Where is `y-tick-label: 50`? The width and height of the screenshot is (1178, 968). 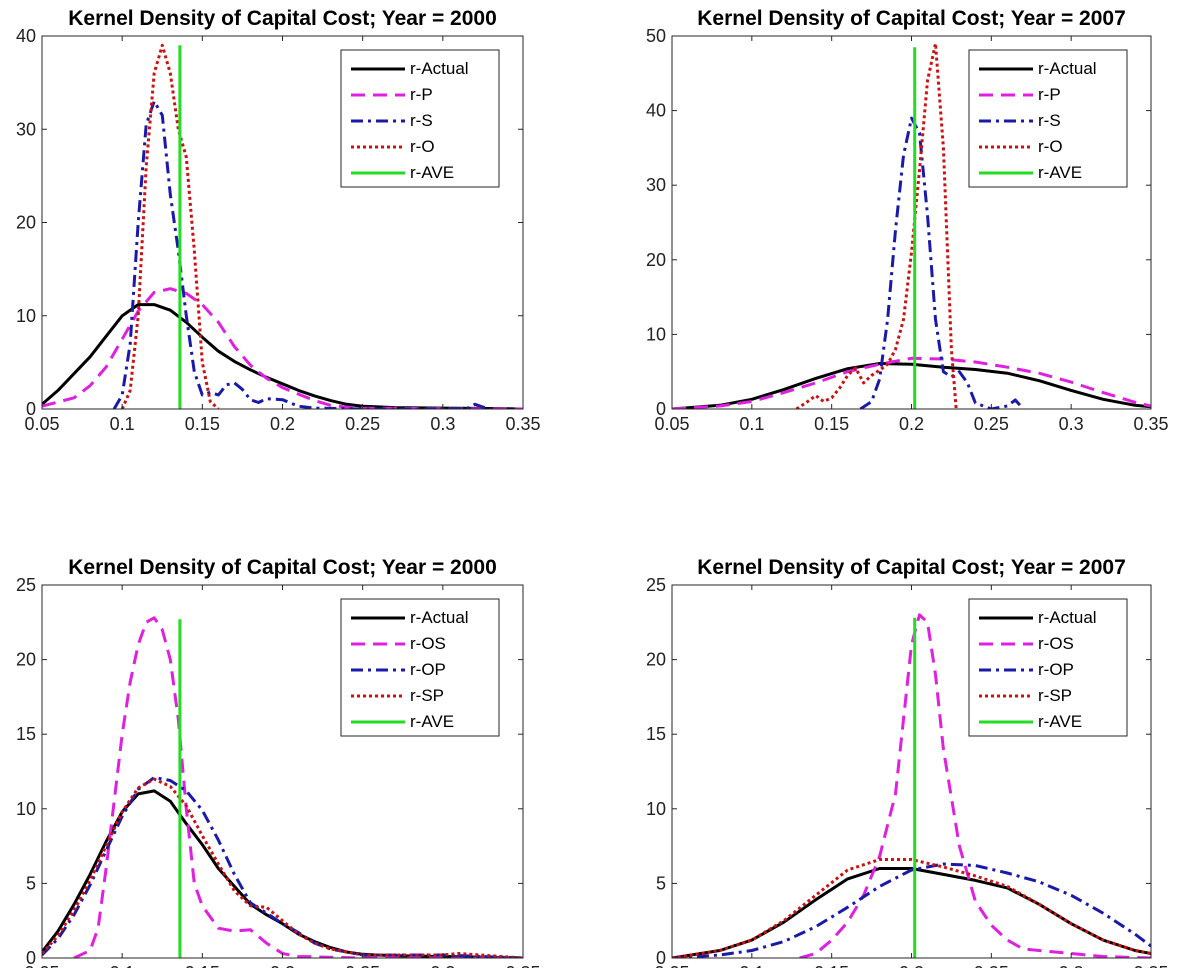 y-tick-label: 50 is located at coordinates (656, 36).